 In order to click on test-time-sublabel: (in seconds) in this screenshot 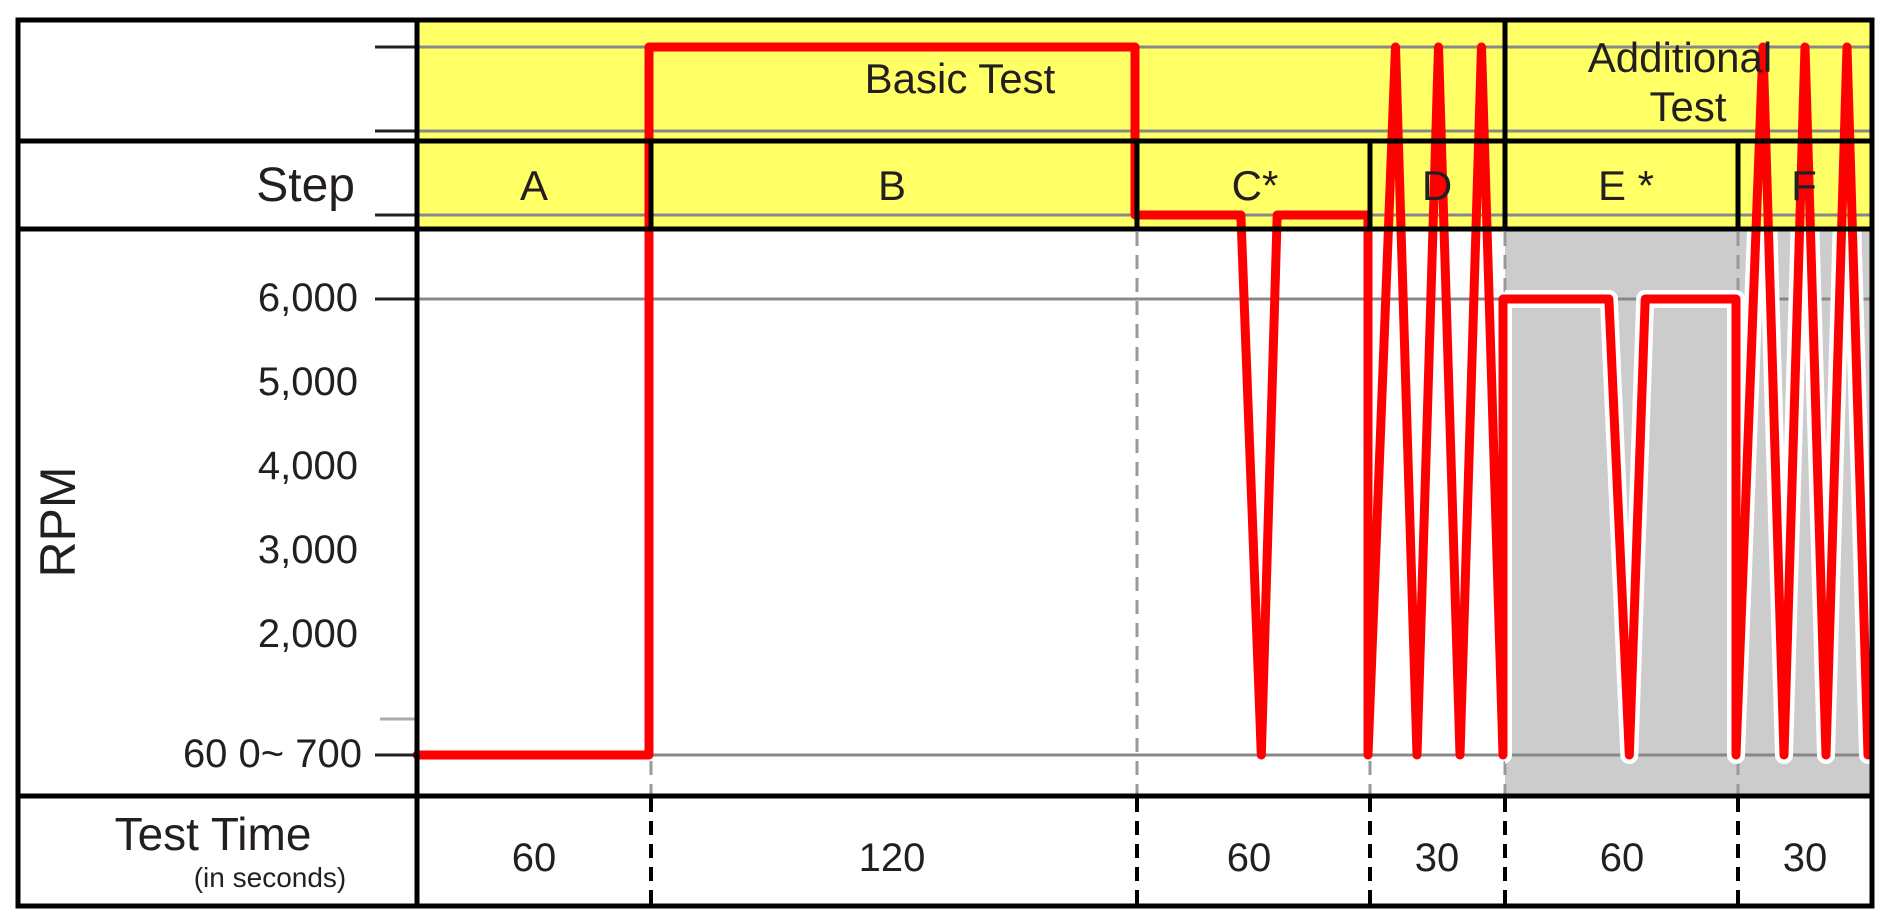, I will do `click(270, 877)`.